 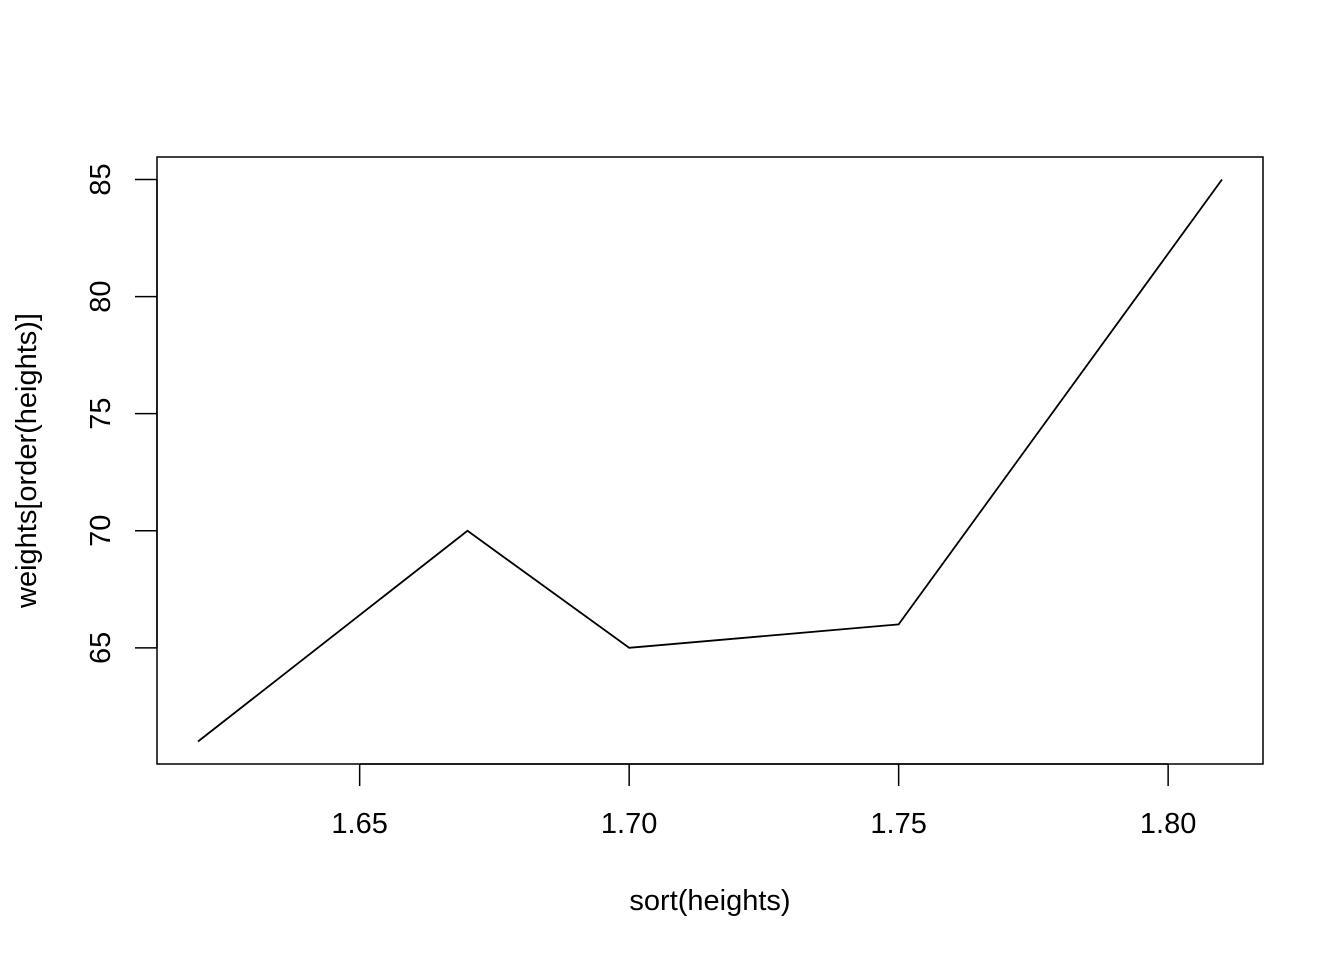 What do you see at coordinates (101, 648) in the screenshot?
I see `y-tick-label: 65` at bounding box center [101, 648].